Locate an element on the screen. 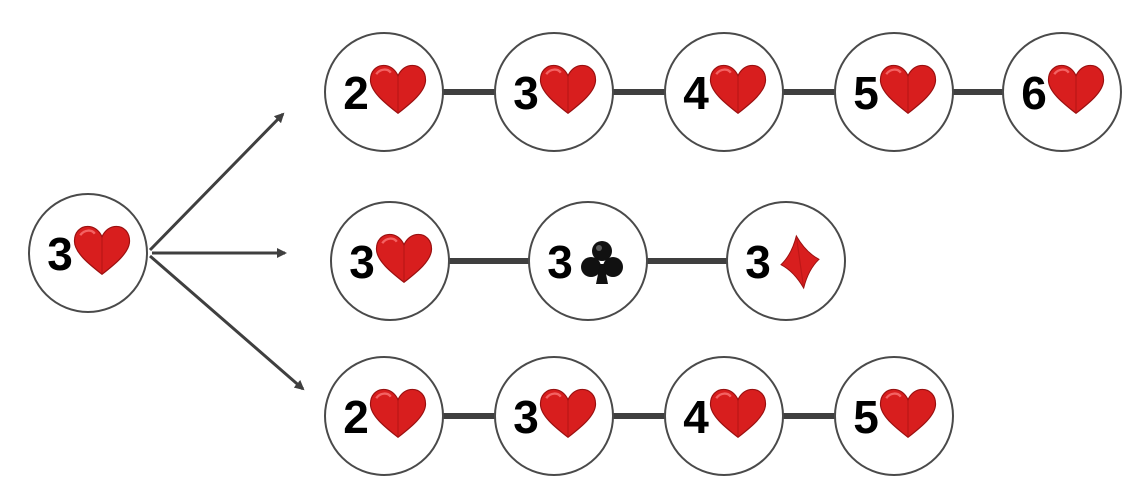  row-3-card-node: 2 is located at coordinates (384, 416).